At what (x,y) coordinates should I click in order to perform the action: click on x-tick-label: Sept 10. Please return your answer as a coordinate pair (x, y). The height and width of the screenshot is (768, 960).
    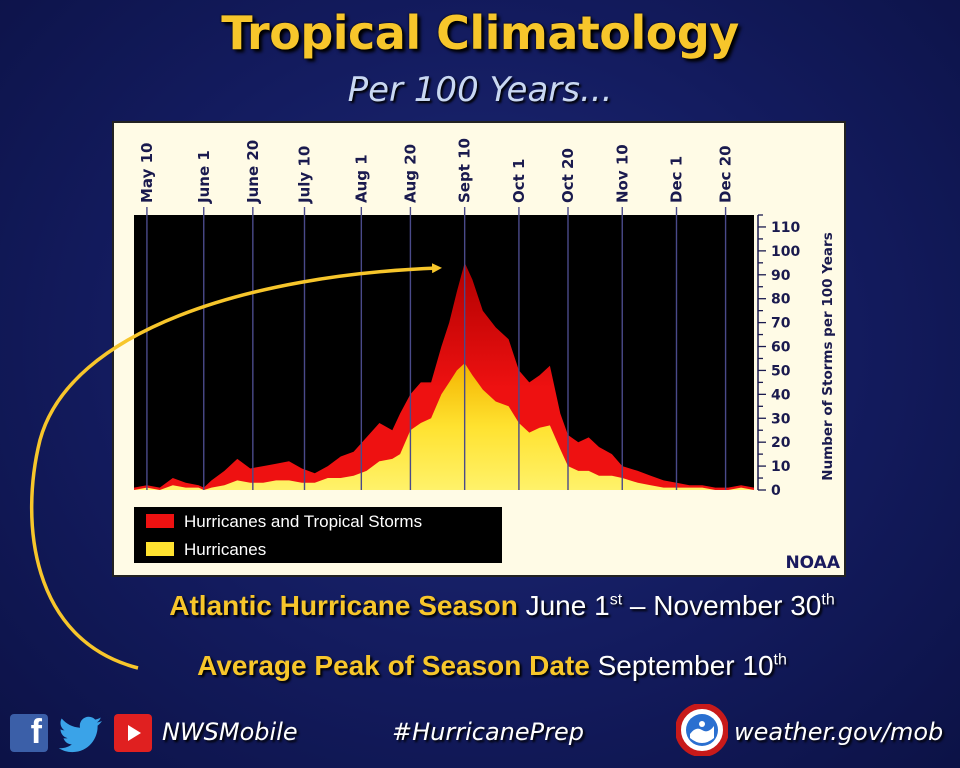
    Looking at the image, I should click on (465, 170).